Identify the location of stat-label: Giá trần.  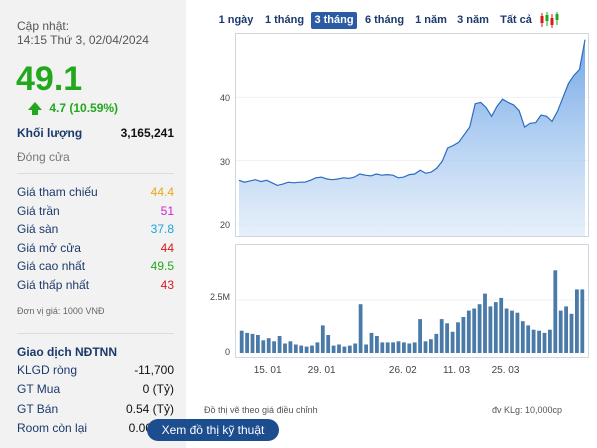
(38, 210).